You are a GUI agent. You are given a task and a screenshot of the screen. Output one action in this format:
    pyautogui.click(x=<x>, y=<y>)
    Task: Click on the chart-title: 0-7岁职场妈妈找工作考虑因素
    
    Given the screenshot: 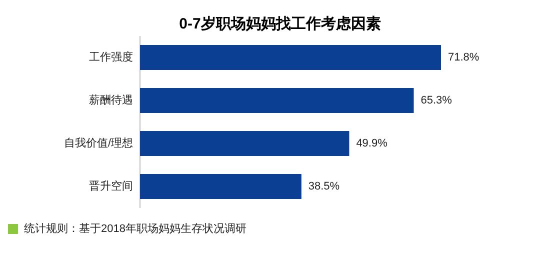 What is the action you would take?
    pyautogui.click(x=280, y=24)
    